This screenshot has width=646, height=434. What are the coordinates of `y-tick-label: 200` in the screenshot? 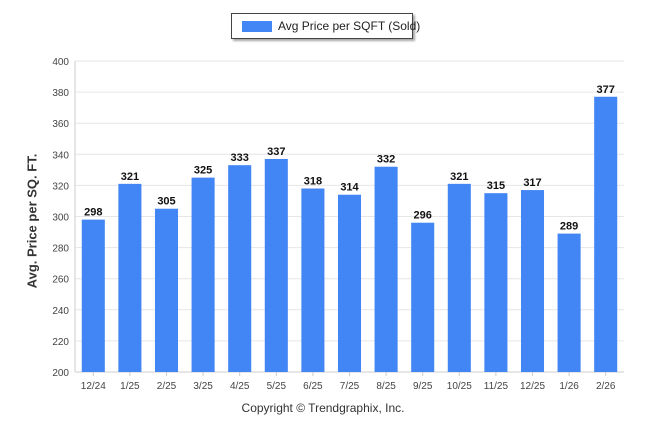 It's located at (60, 373).